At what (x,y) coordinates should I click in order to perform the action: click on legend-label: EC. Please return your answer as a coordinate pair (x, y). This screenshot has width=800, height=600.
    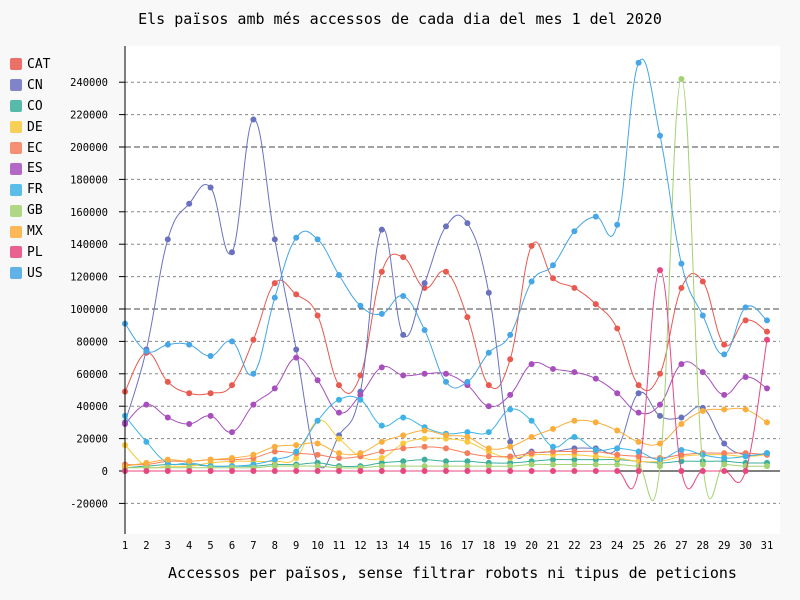
    Looking at the image, I should click on (35, 148).